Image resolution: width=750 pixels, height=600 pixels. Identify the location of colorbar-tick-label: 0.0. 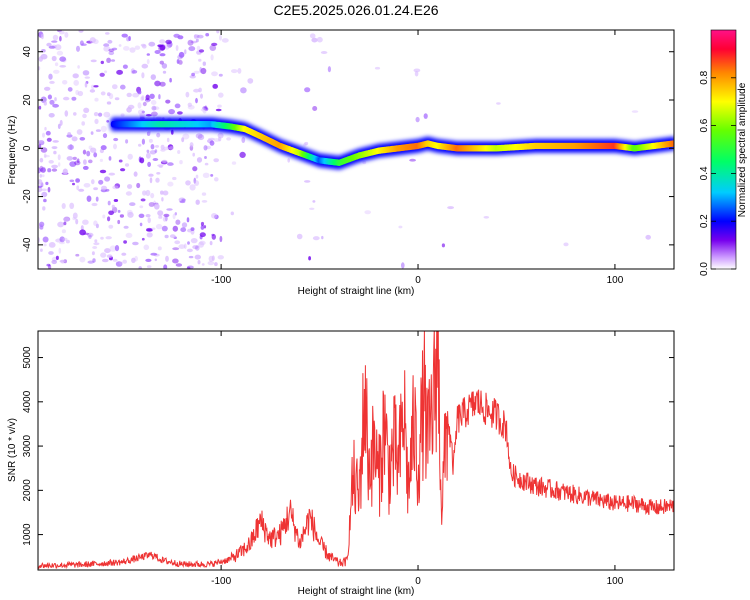
(704, 269).